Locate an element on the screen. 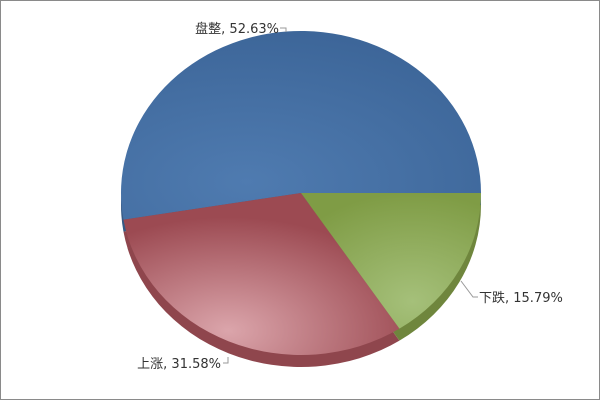 The height and width of the screenshot is (400, 600). data-label-2: 下跌, 15.79% is located at coordinates (521, 298).